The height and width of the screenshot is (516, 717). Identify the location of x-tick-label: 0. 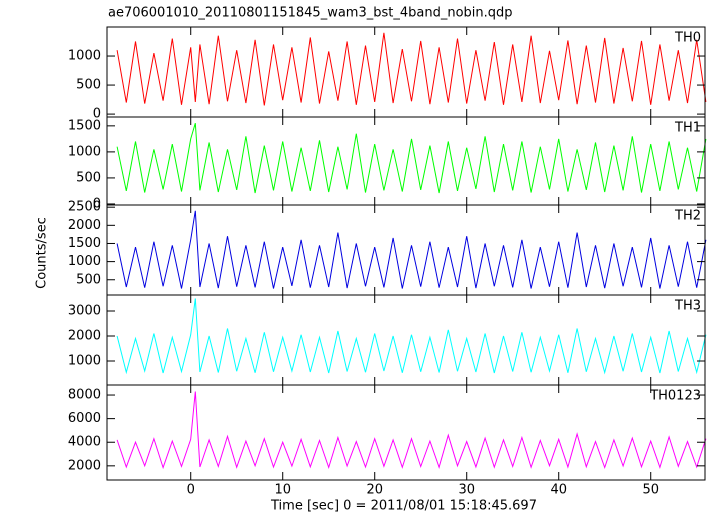
(191, 490).